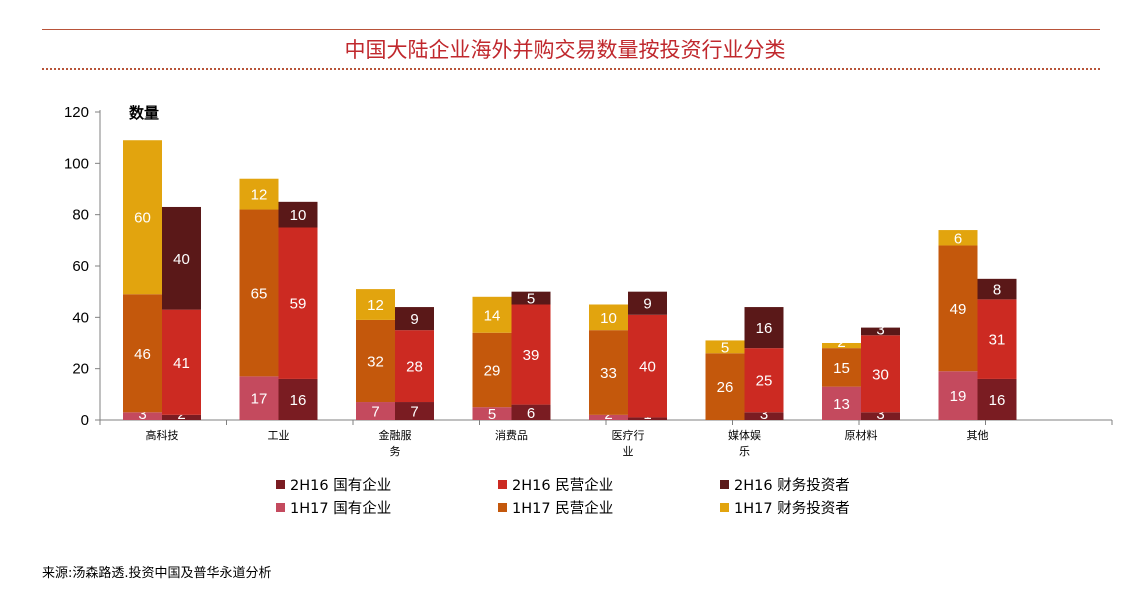 This screenshot has width=1130, height=593. What do you see at coordinates (80, 215) in the screenshot?
I see `y-tick-label: 80` at bounding box center [80, 215].